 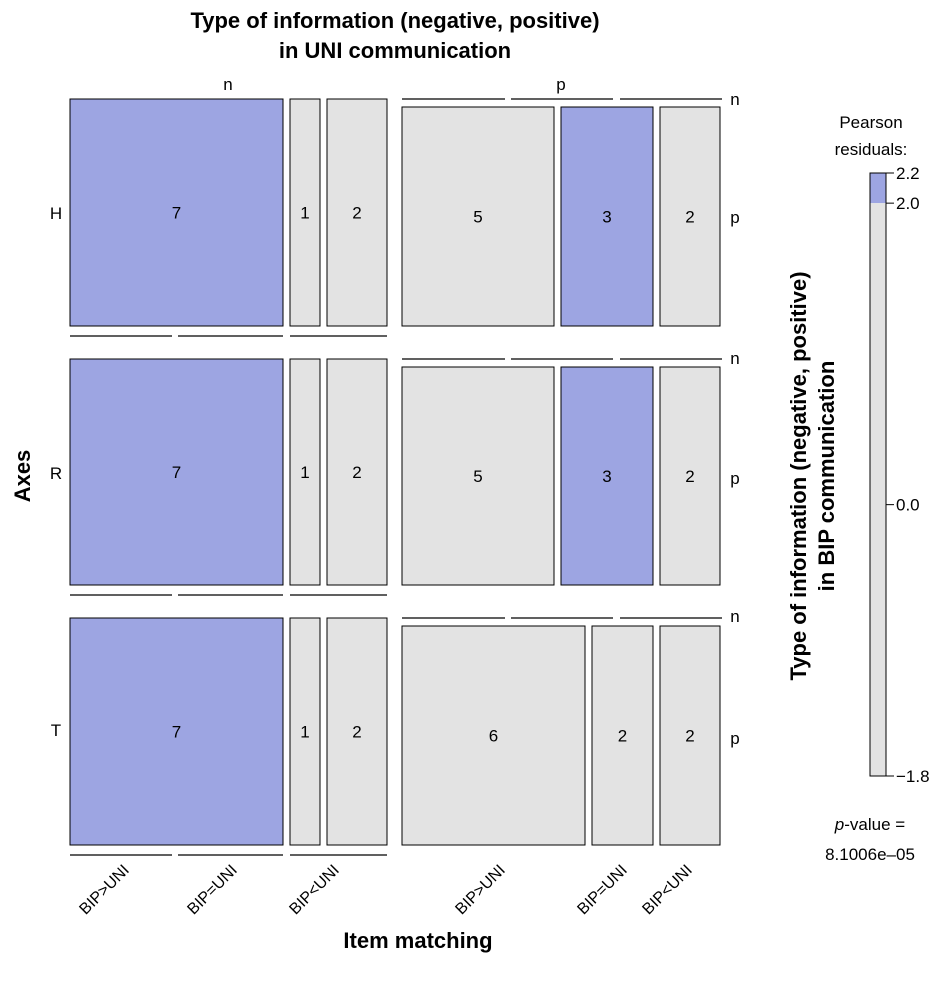 I want to click on legend-frame, so click(x=878, y=474).